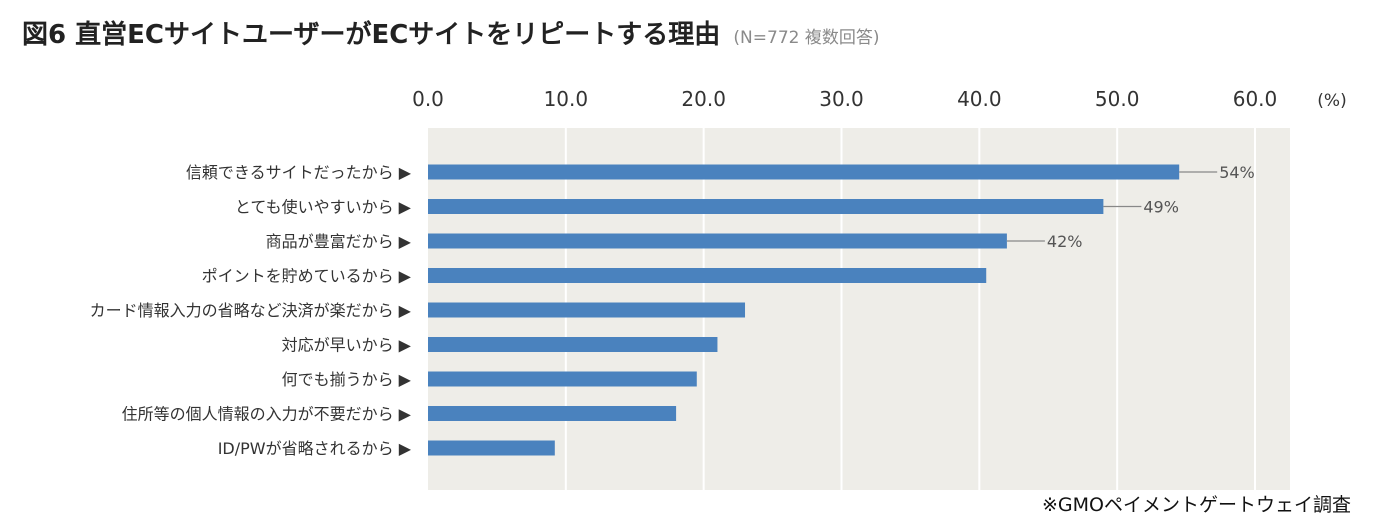 Image resolution: width=1395 pixels, height=524 pixels. Describe the element at coordinates (307, 276) in the screenshot. I see `category-label: ポイントを貯めているから ▶` at that location.